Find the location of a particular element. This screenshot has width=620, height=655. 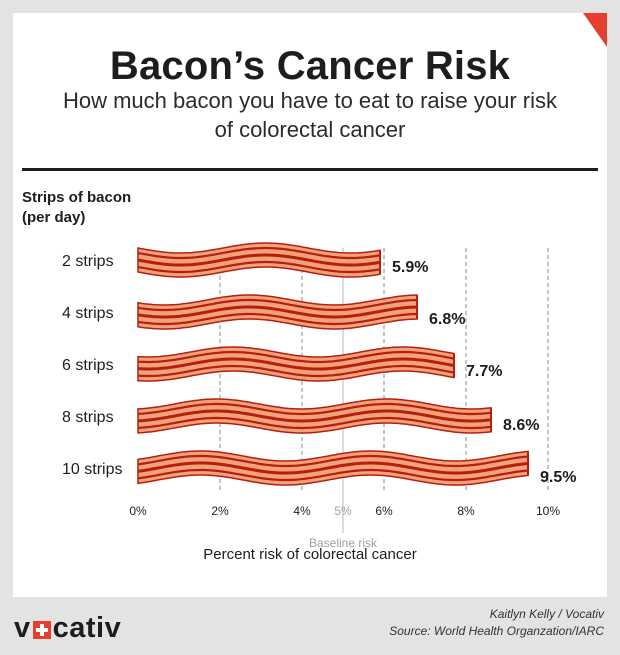

vocativ-logo: v cativ is located at coordinates (67, 628).